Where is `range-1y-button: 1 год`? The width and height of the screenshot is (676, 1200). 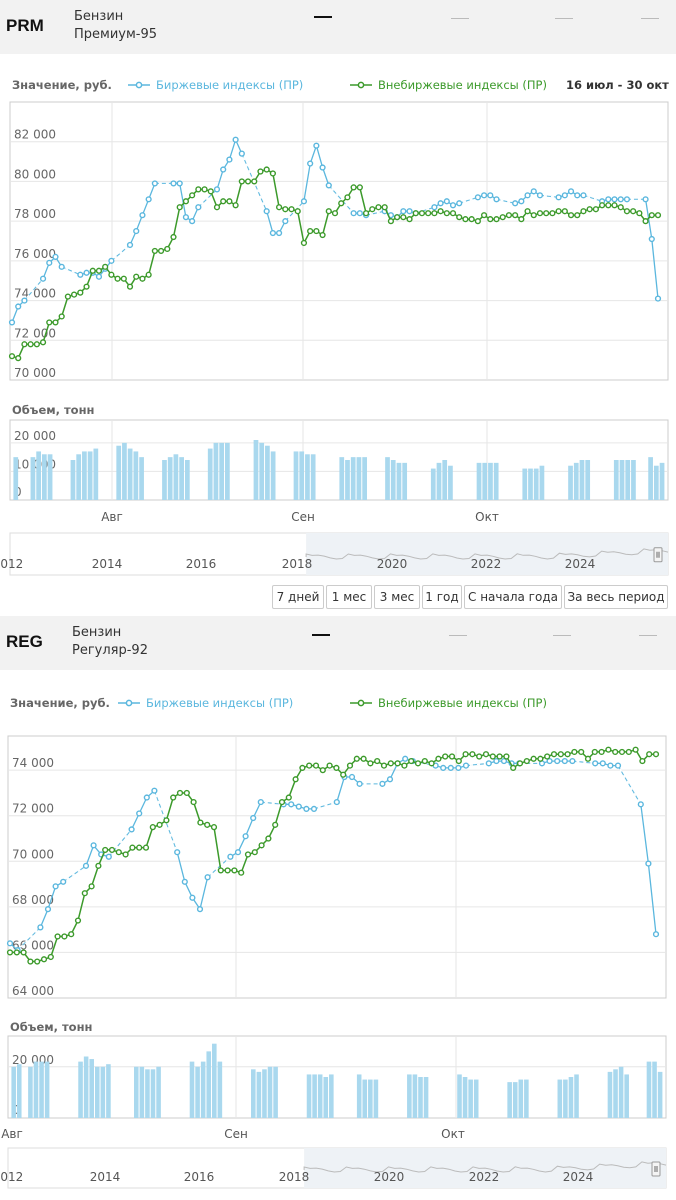
range-1y-button: 1 год is located at coordinates (442, 597).